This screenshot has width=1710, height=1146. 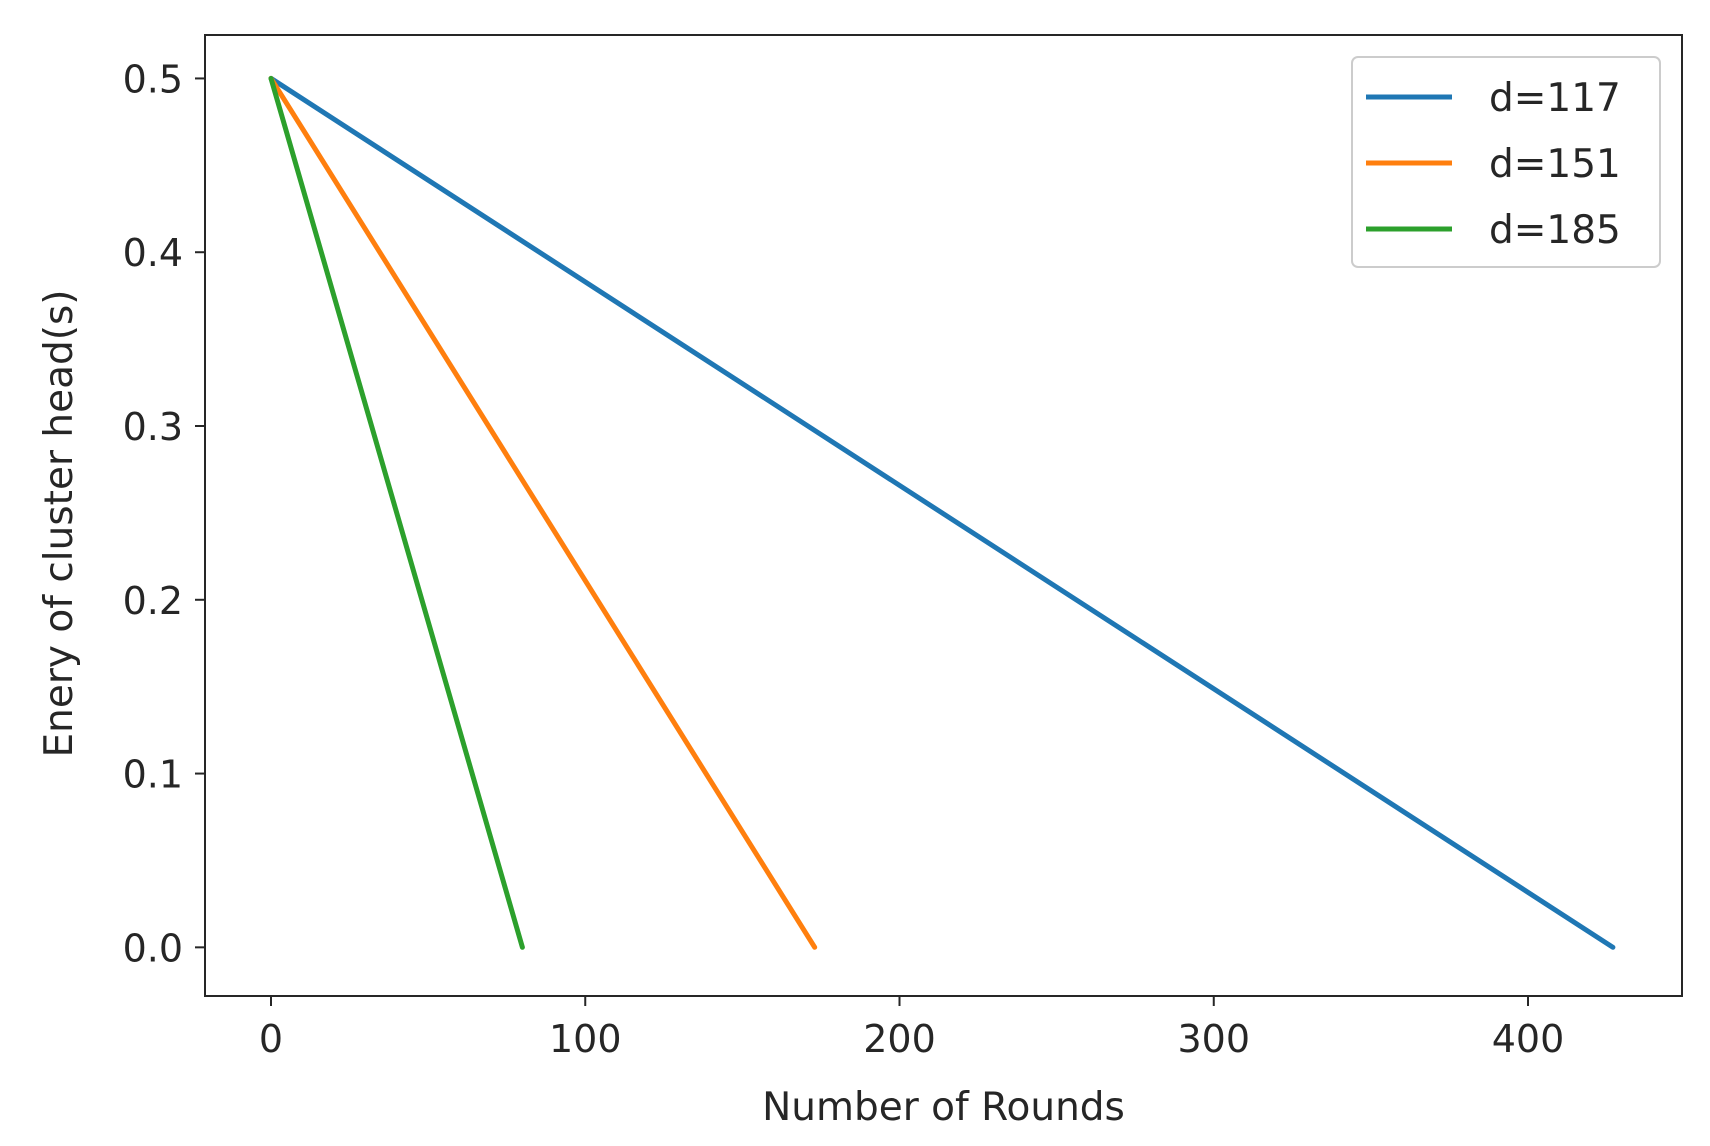 I want to click on legend-label-0: d=117, so click(x=1555, y=98).